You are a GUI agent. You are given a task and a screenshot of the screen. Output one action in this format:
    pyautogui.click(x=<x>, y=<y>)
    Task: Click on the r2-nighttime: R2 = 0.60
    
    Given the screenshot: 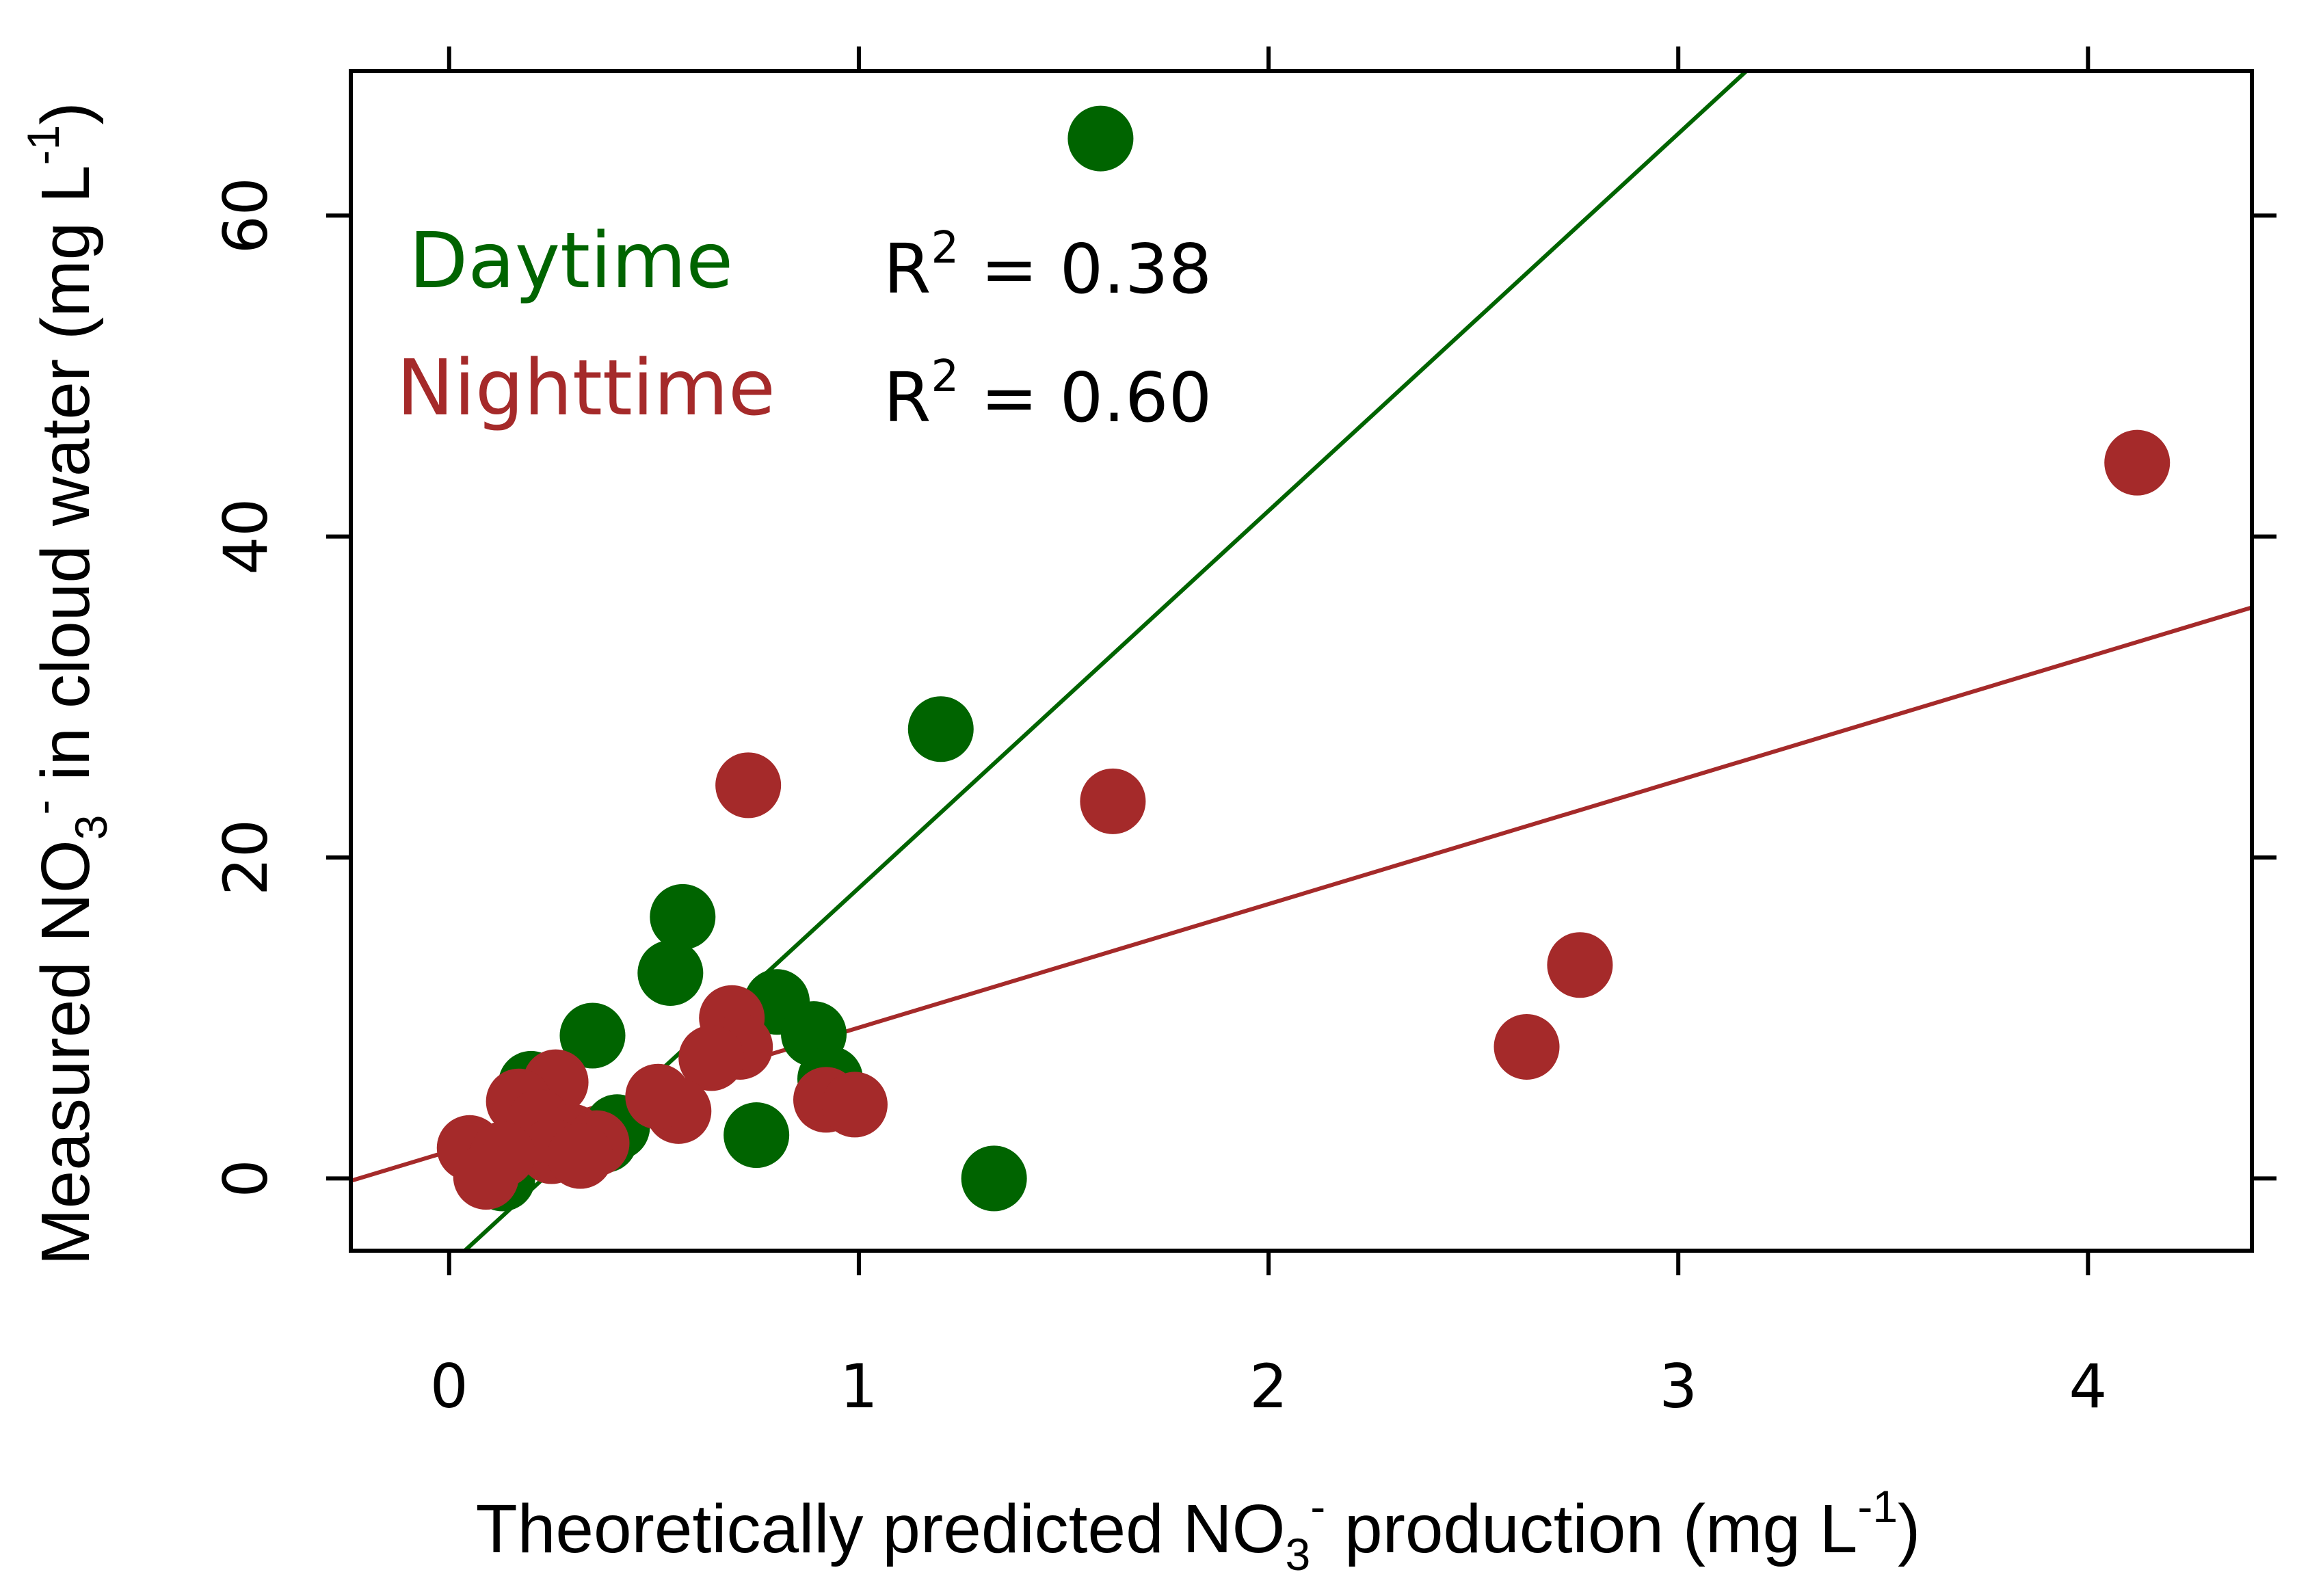 What is the action you would take?
    pyautogui.click(x=1048, y=394)
    